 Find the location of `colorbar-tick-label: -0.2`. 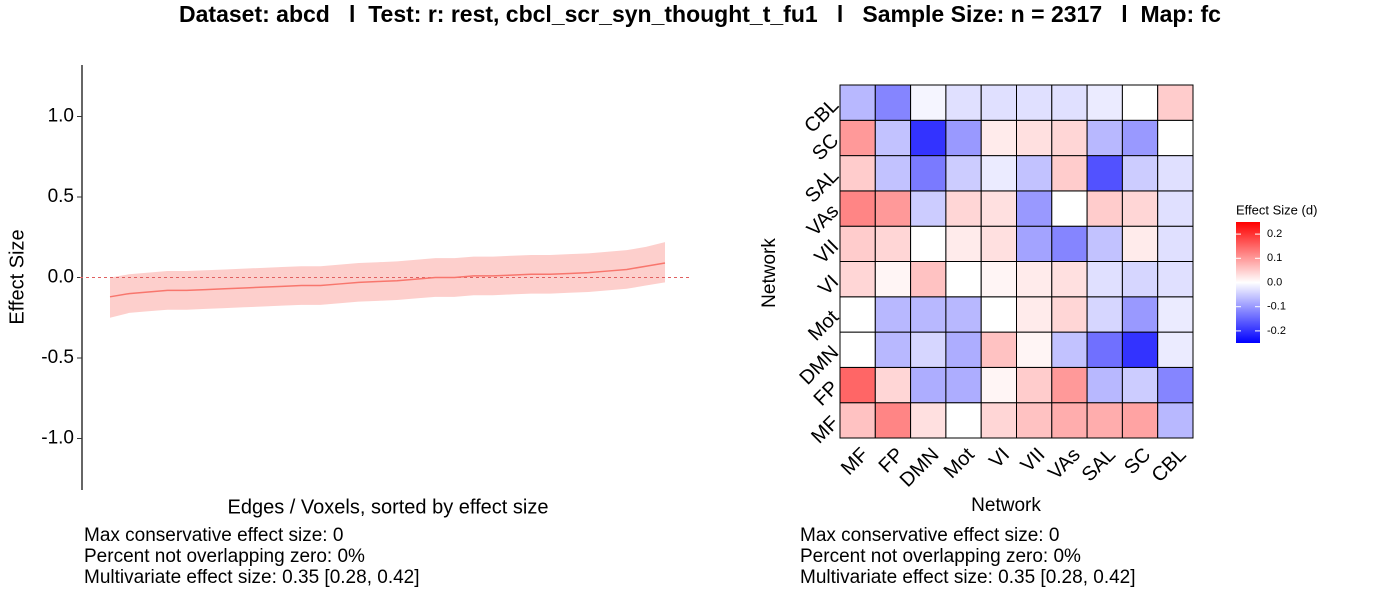

colorbar-tick-label: -0.2 is located at coordinates (1276, 331).